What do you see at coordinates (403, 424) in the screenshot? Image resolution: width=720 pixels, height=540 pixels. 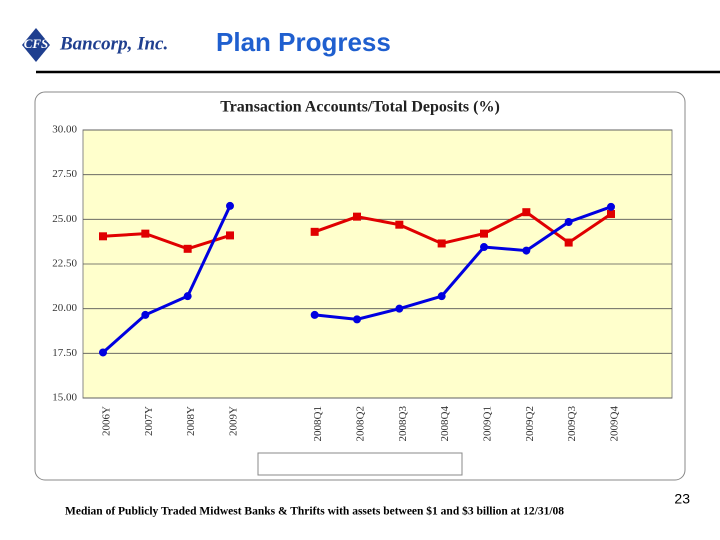 I see `x-tick-label: 2008Q3` at bounding box center [403, 424].